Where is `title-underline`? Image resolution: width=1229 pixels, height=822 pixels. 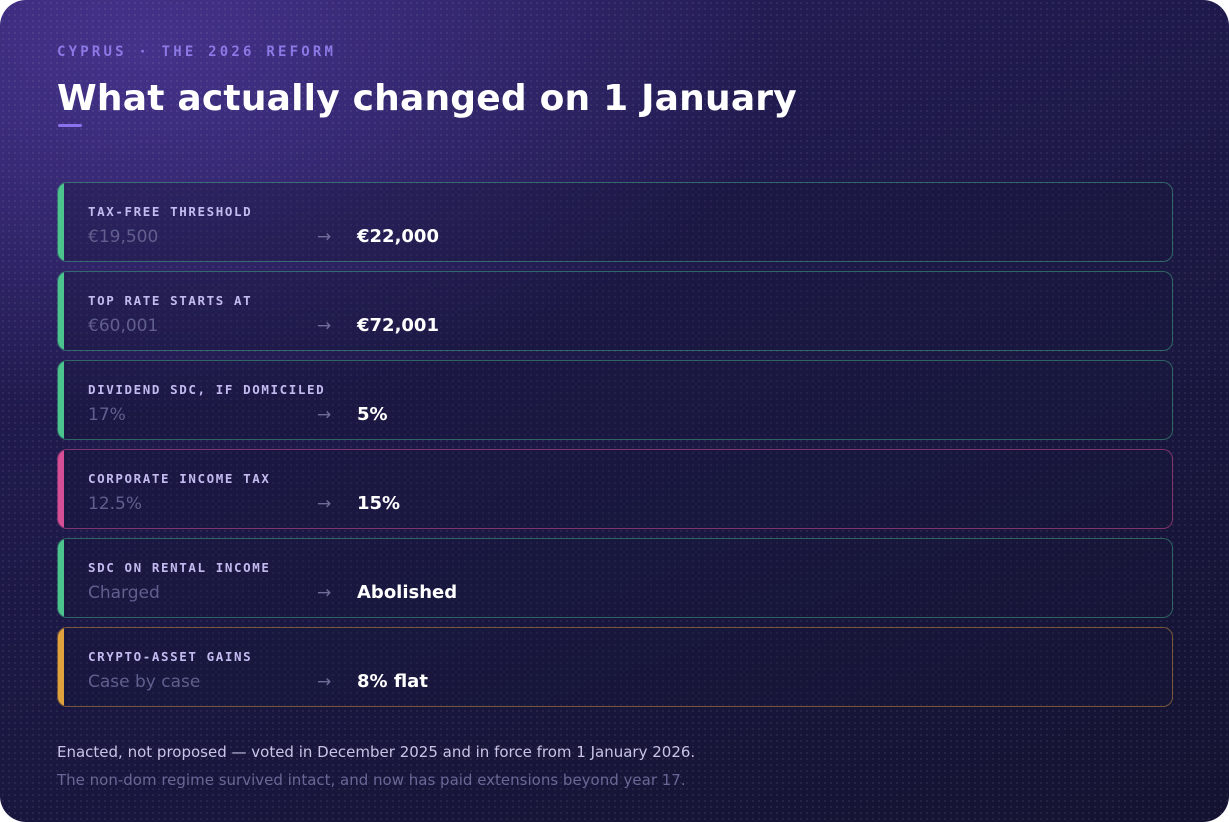 title-underline is located at coordinates (70, 125).